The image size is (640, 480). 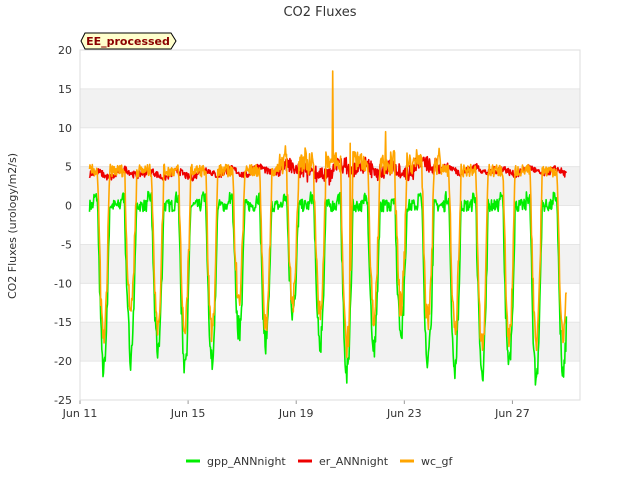 I want to click on x-tick-label: Jun 23, so click(x=404, y=413).